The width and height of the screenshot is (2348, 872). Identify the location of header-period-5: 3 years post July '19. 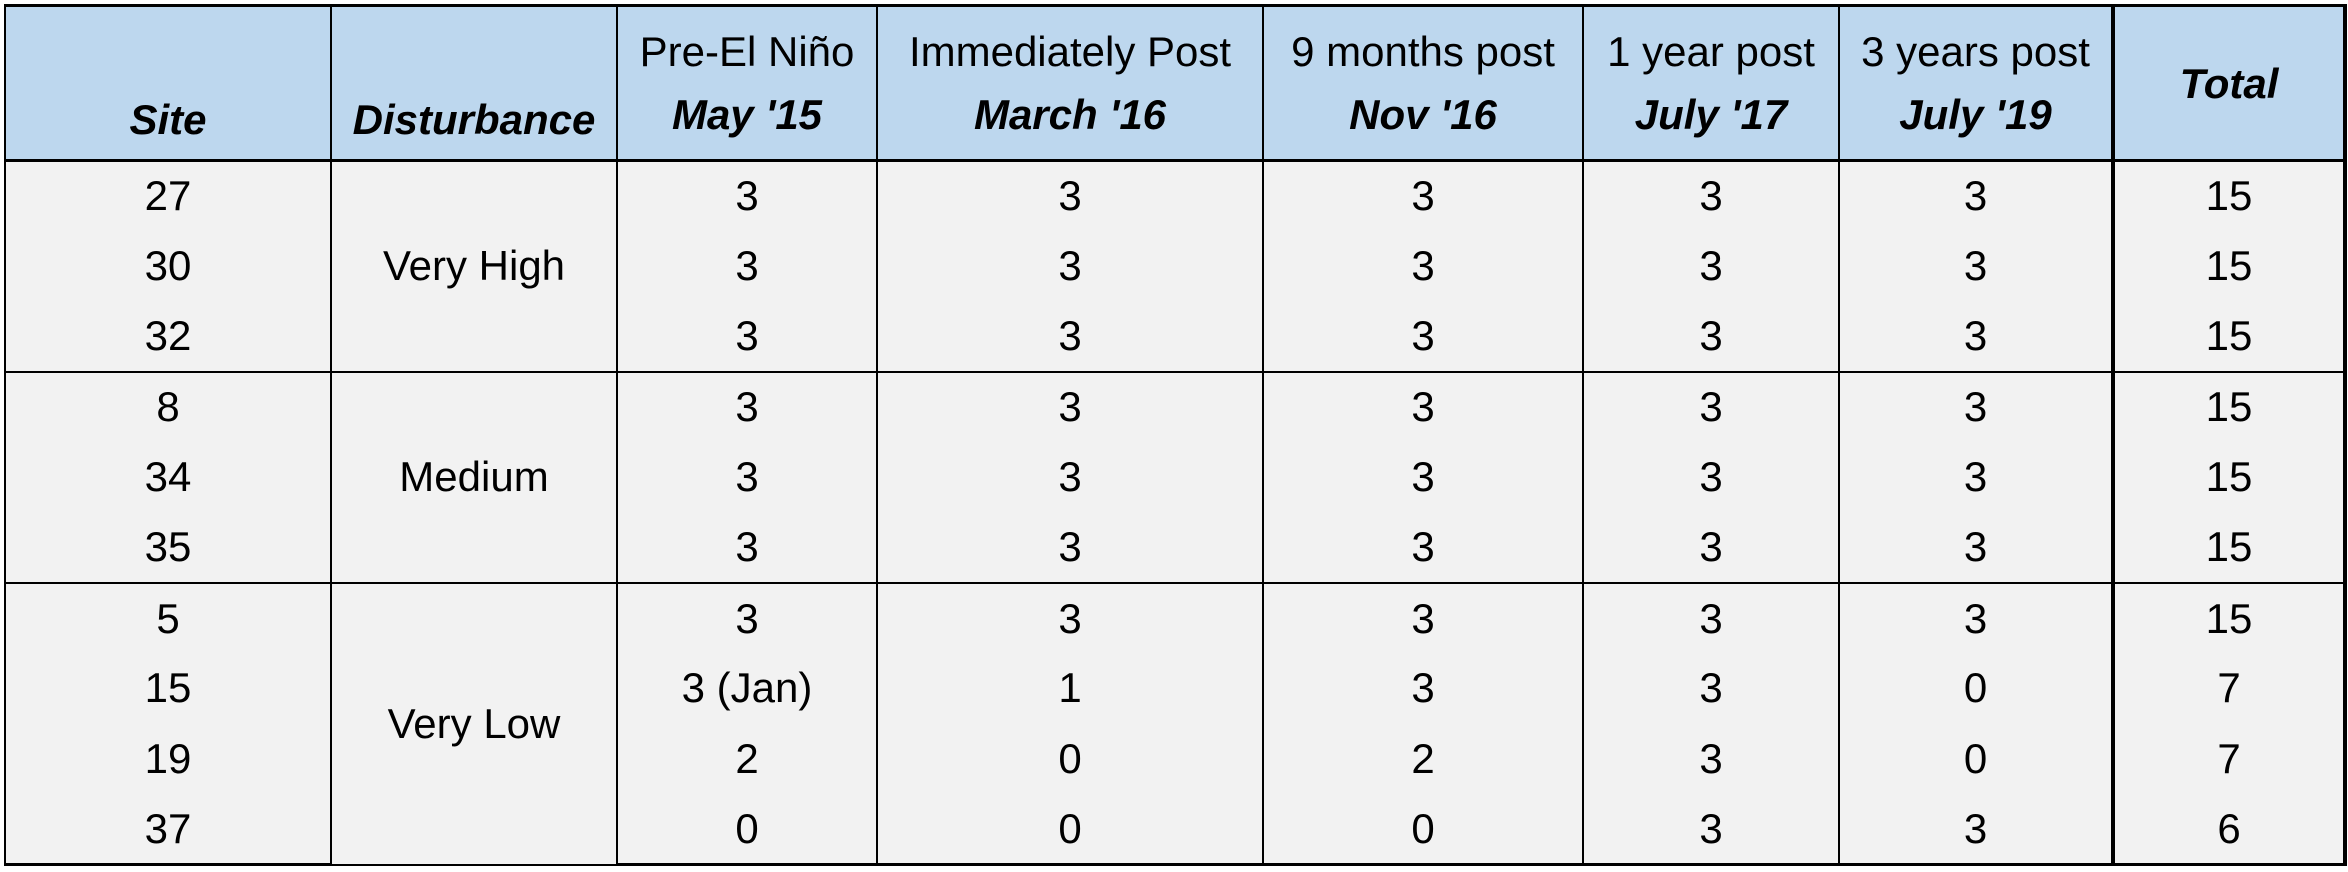
(1976, 83).